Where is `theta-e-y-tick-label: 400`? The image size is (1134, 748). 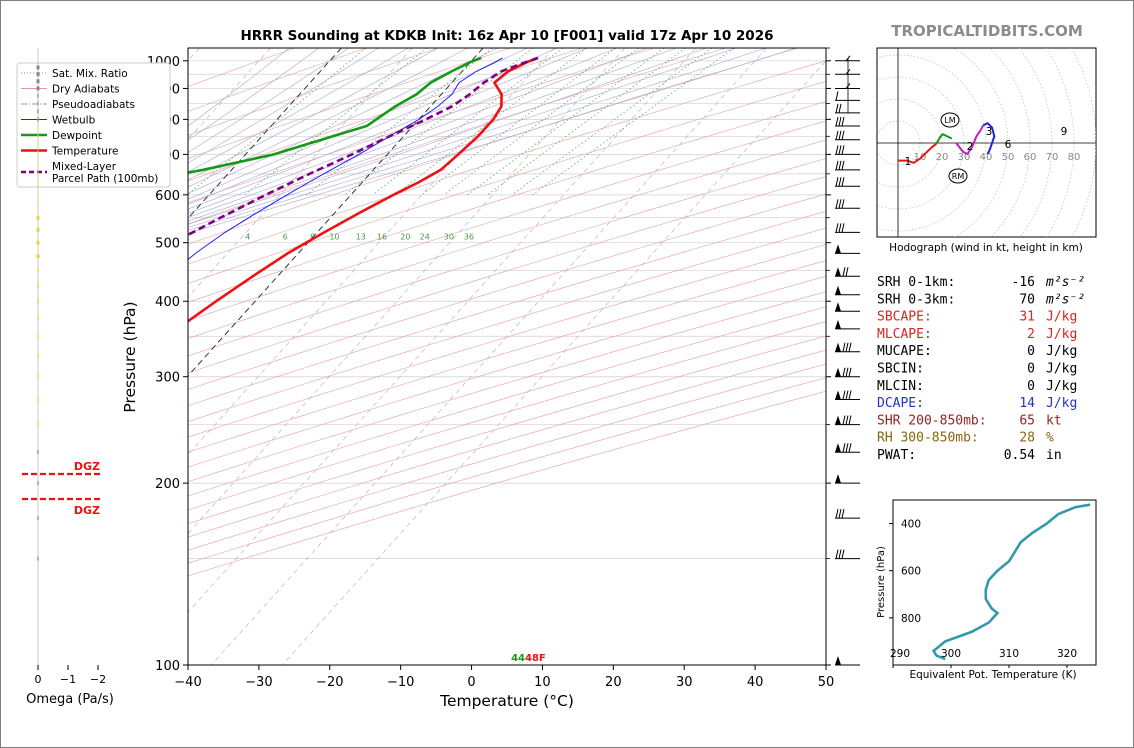 theta-e-y-tick-label: 400 is located at coordinates (911, 525).